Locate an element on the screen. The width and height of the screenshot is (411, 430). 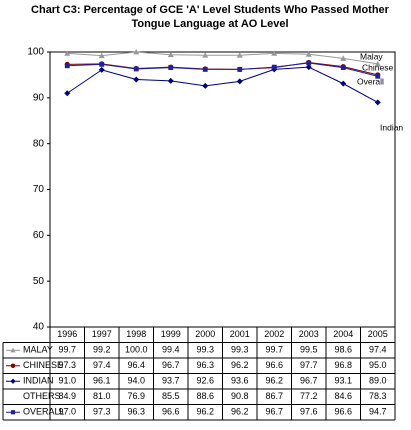
y-tick-label: 50 is located at coordinates (39, 281).